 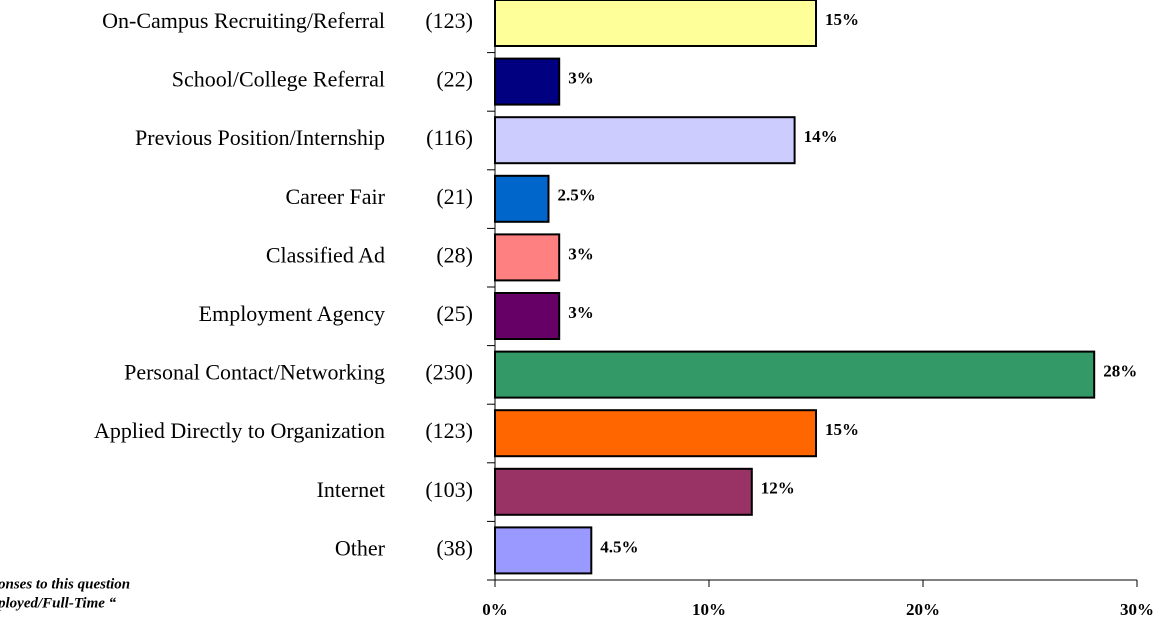 I want to click on count-label: (103), so click(x=449, y=489).